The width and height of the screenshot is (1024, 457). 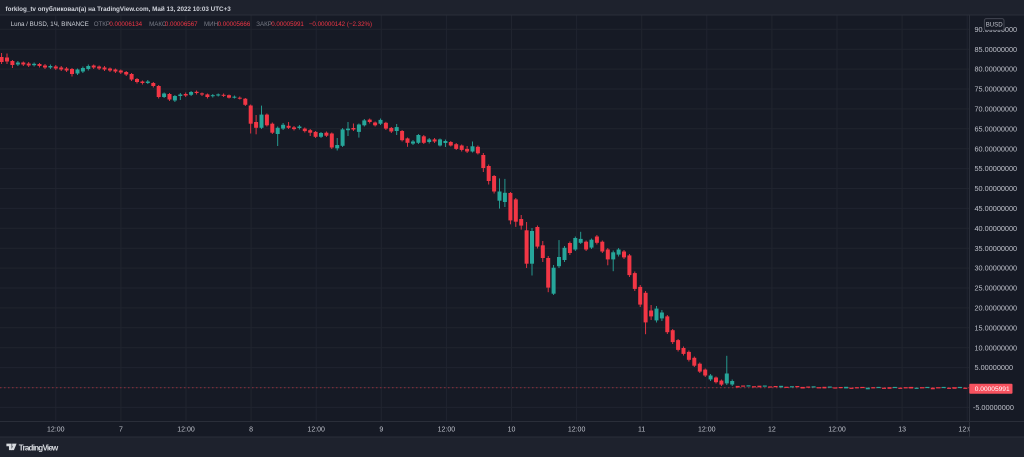 What do you see at coordinates (996, 148) in the screenshot?
I see `svg-text: 60.00000000` at bounding box center [996, 148].